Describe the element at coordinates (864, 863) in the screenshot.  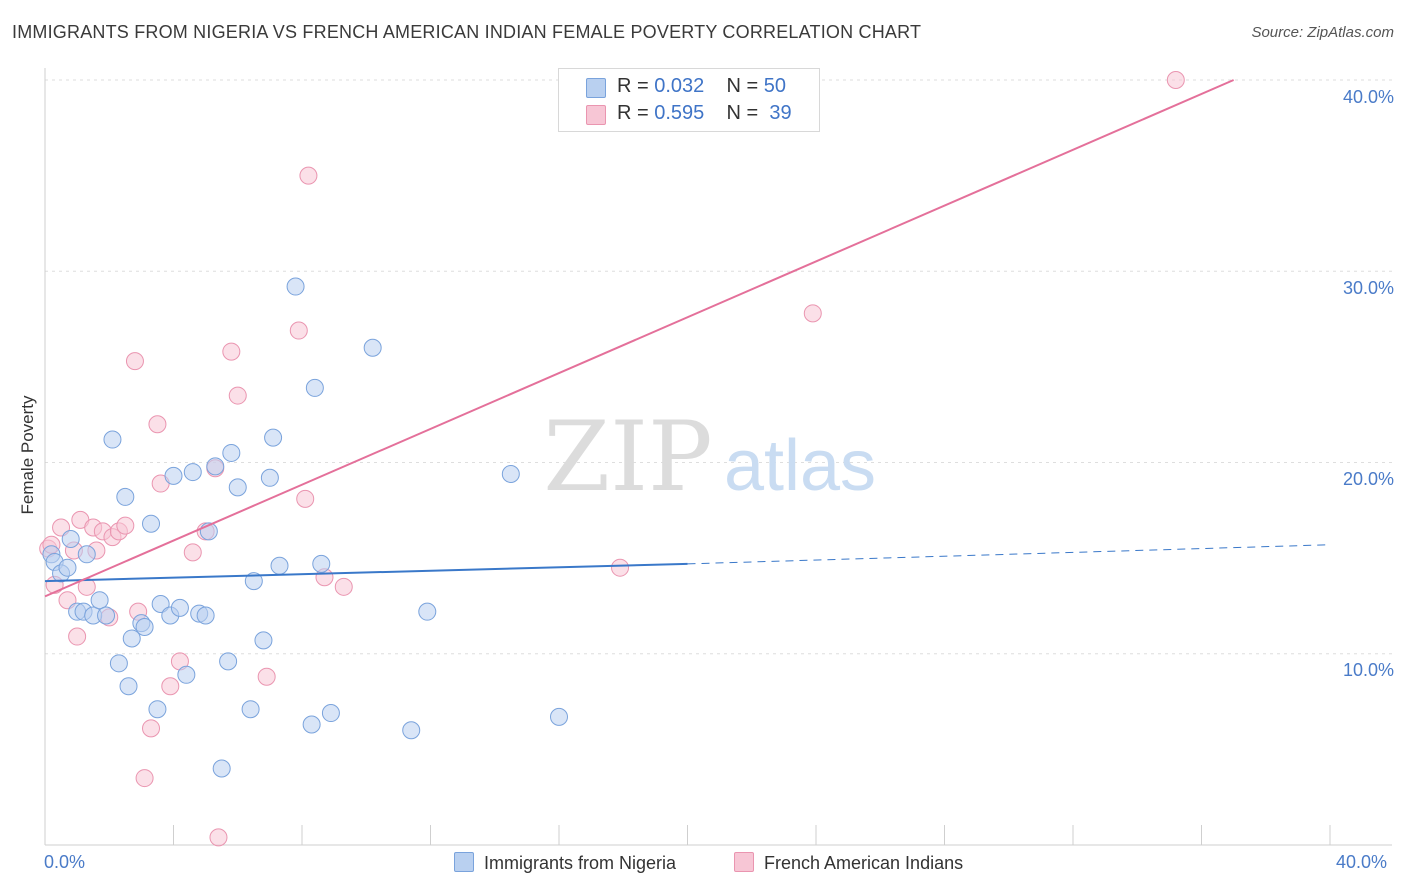
I see `legend-label: French American Indians` at that location.